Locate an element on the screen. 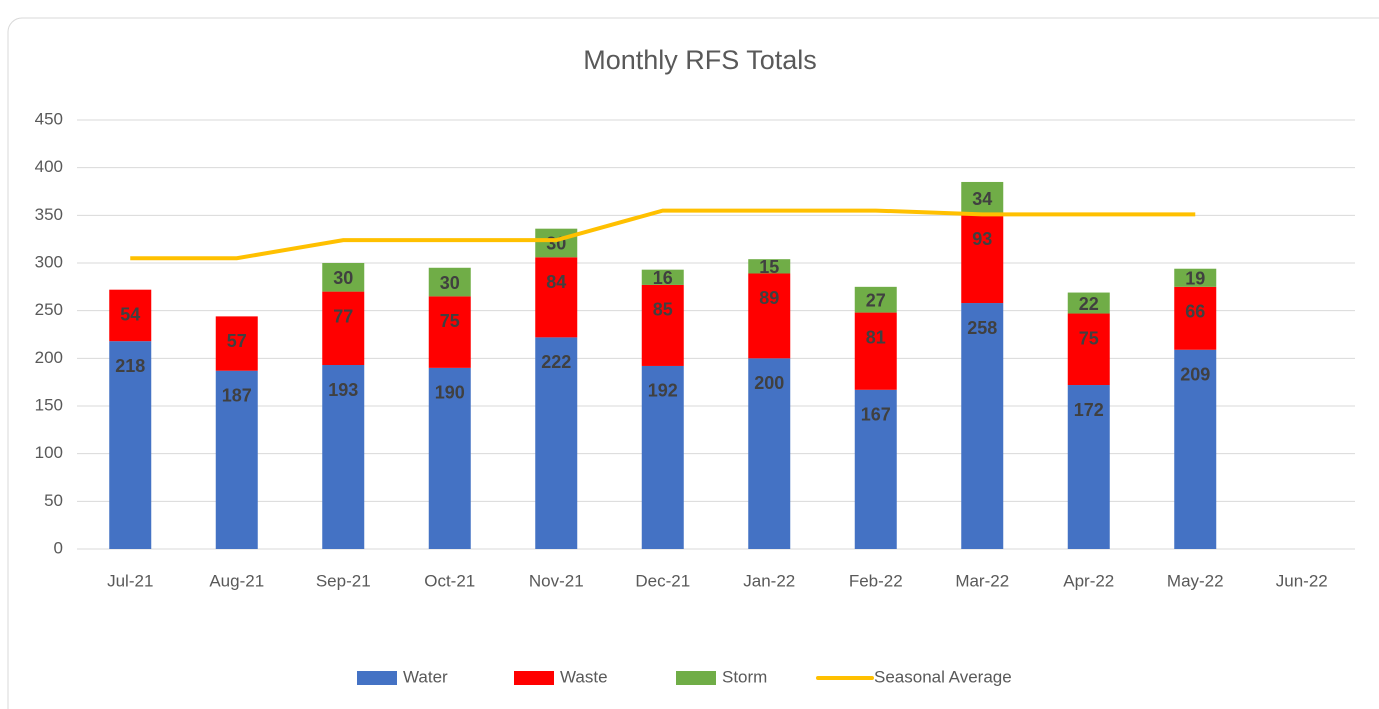 This screenshot has width=1379, height=709. x-tick-label: Oct-21 is located at coordinates (449, 580).